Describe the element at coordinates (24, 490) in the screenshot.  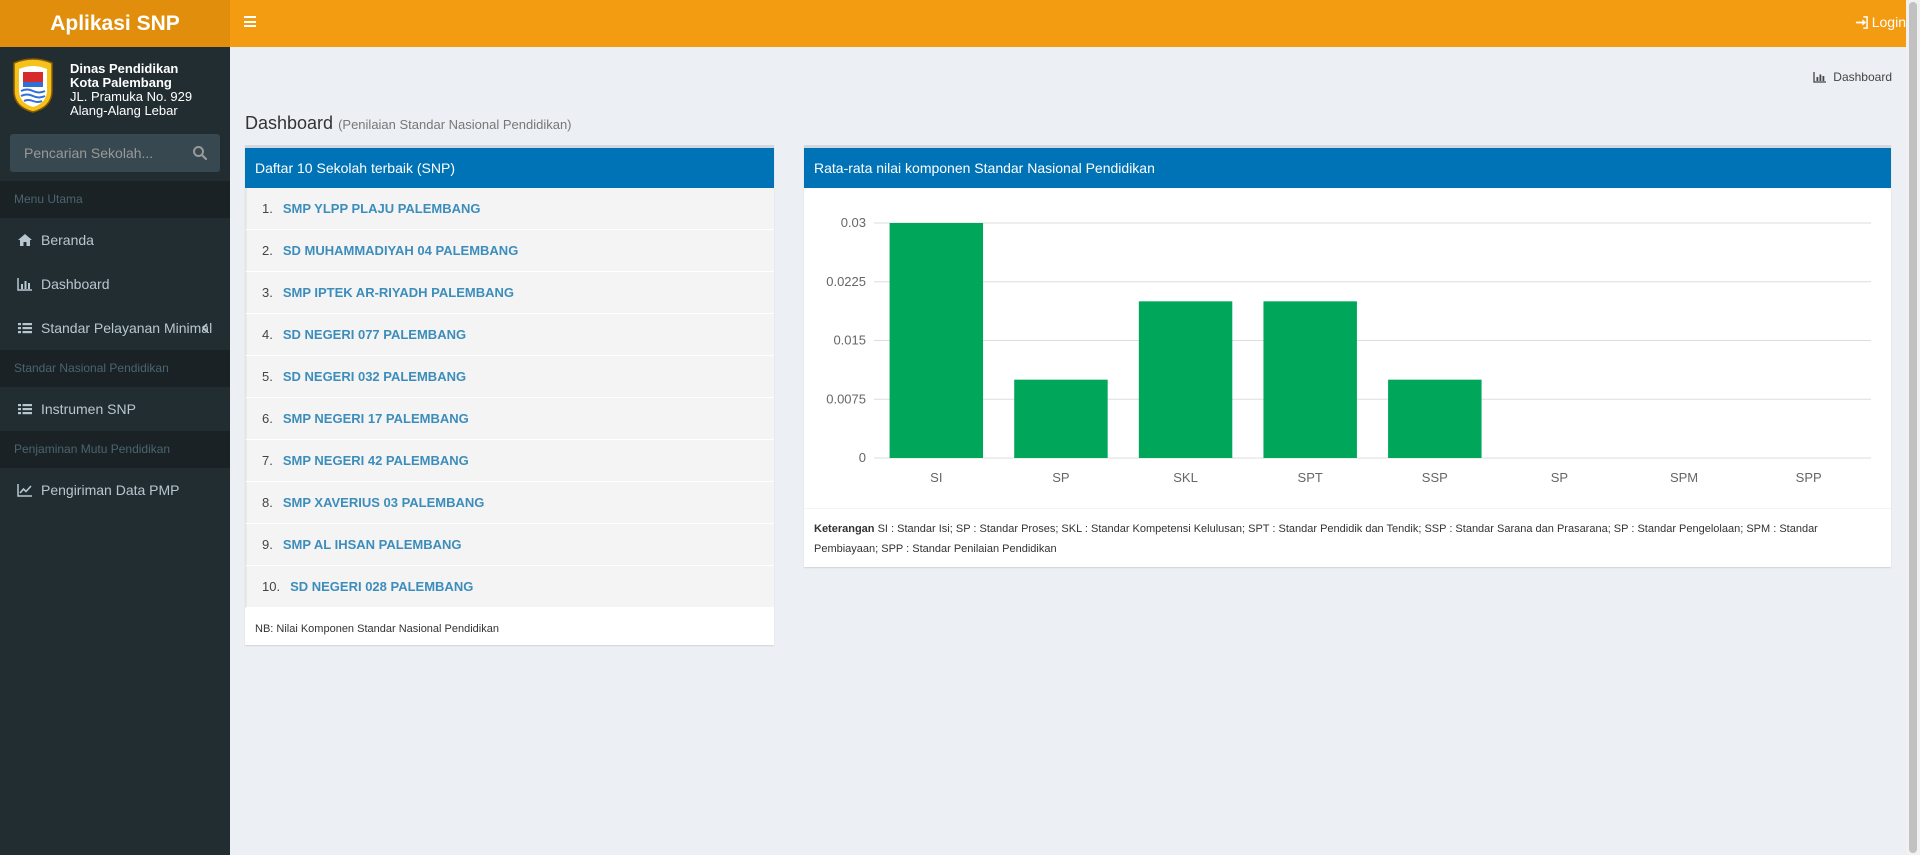
I see `line-chart-icon` at that location.